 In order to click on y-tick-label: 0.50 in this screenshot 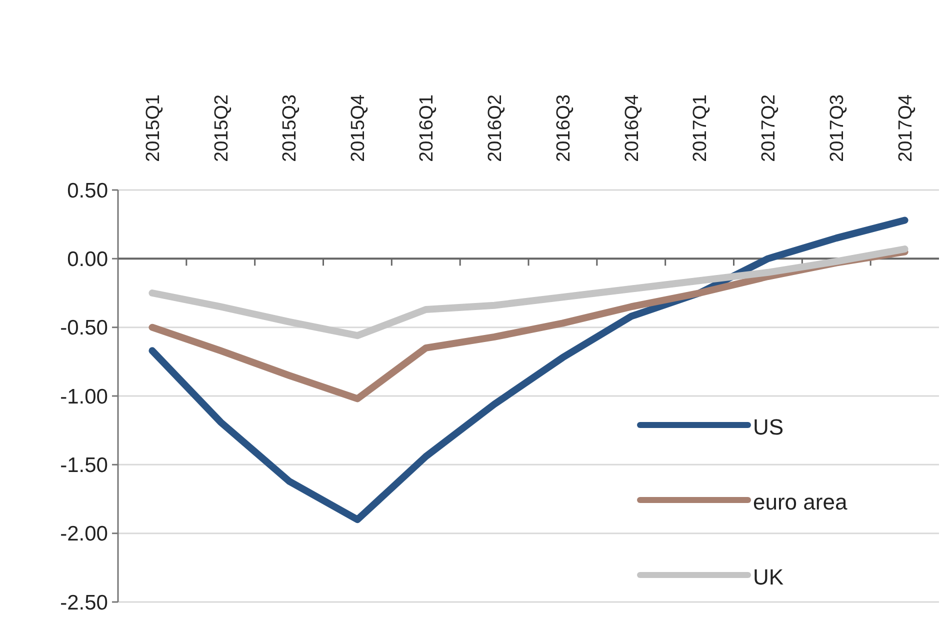, I will do `click(87, 190)`.